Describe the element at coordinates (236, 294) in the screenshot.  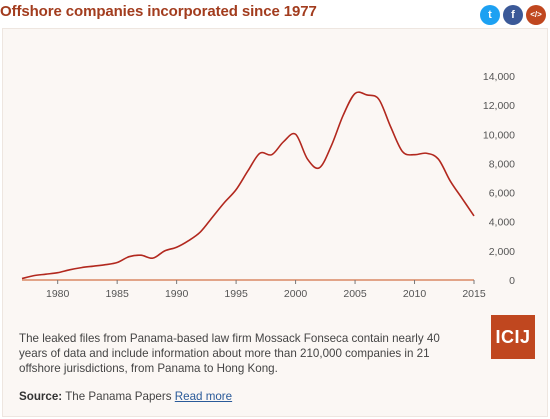
I see `x-tick-label: 1995` at that location.